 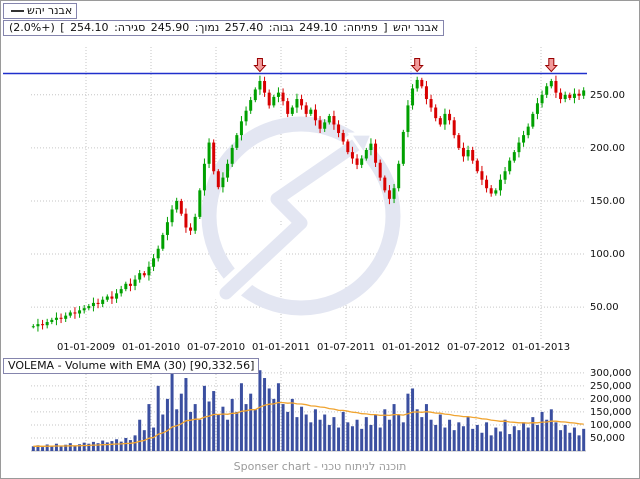 I want to click on x-axis-tick-label: 01-01-2009, so click(x=86, y=347).